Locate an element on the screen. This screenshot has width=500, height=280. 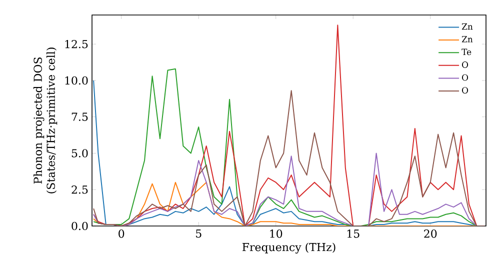
y-axis-title: Phonon projected DOS (States/THz·primitive cell) is located at coordinates (45, 121).